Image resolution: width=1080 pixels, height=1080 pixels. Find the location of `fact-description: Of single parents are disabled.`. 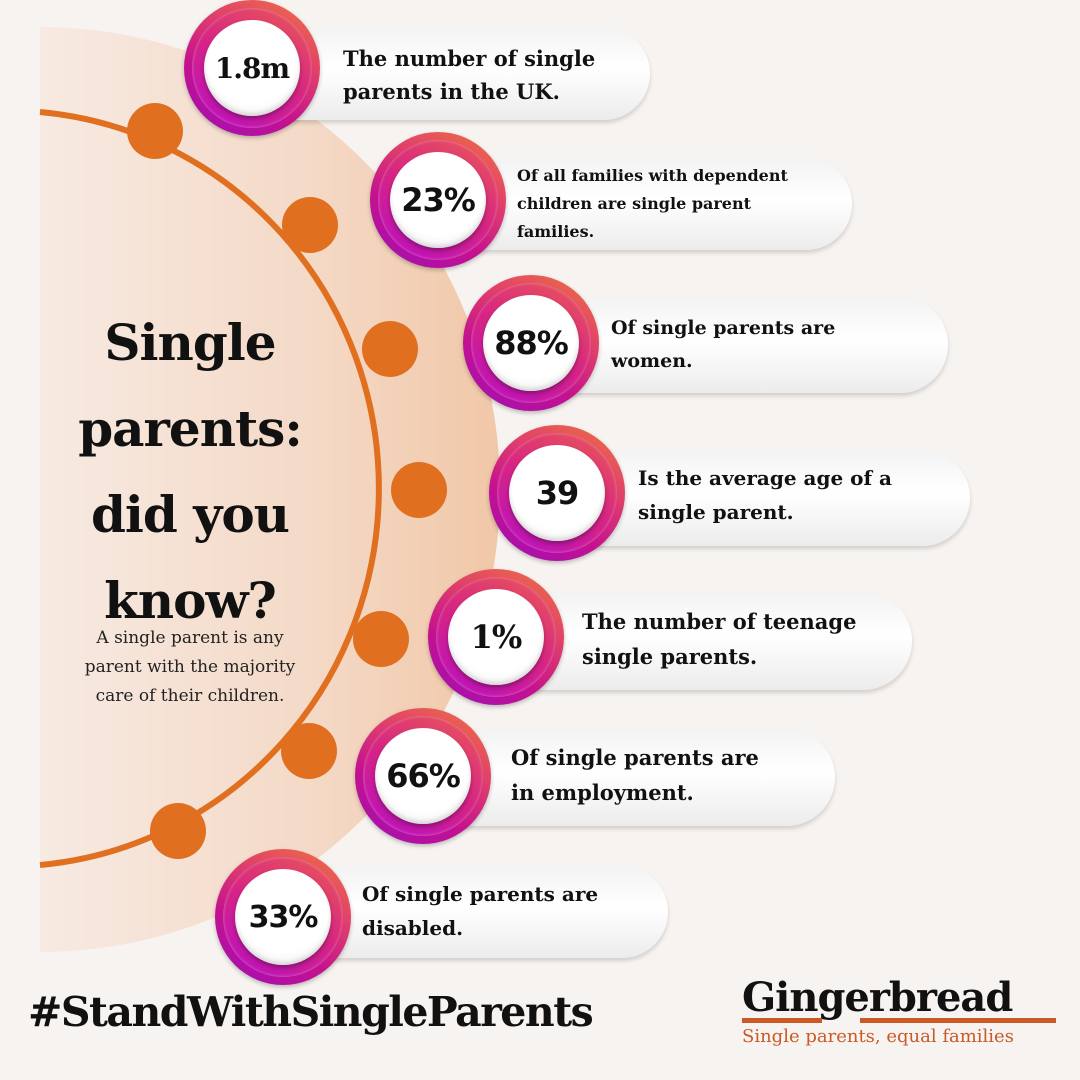

fact-description: Of single parents are disabled. is located at coordinates (480, 911).